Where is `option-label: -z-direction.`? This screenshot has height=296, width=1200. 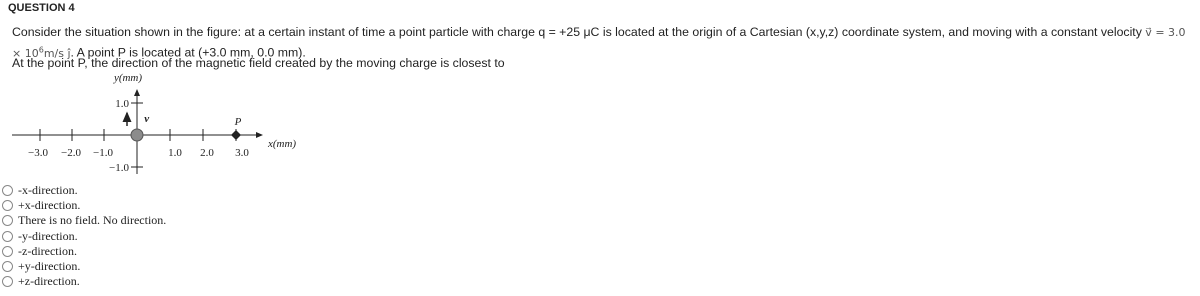 option-label: -z-direction. is located at coordinates (47, 250).